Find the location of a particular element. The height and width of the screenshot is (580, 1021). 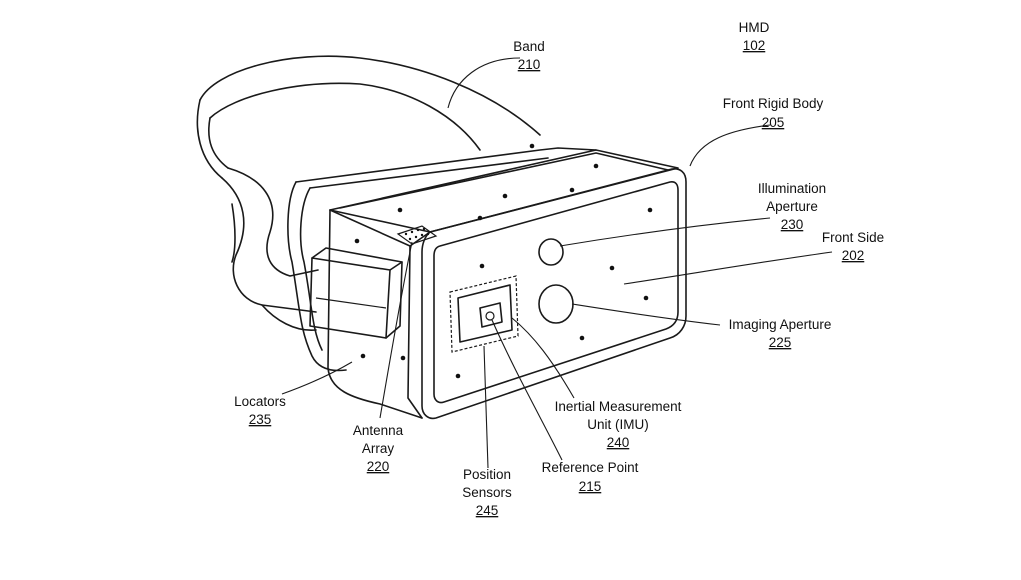

imaging-aperture-label: Imaging Aperture is located at coordinates (780, 324).